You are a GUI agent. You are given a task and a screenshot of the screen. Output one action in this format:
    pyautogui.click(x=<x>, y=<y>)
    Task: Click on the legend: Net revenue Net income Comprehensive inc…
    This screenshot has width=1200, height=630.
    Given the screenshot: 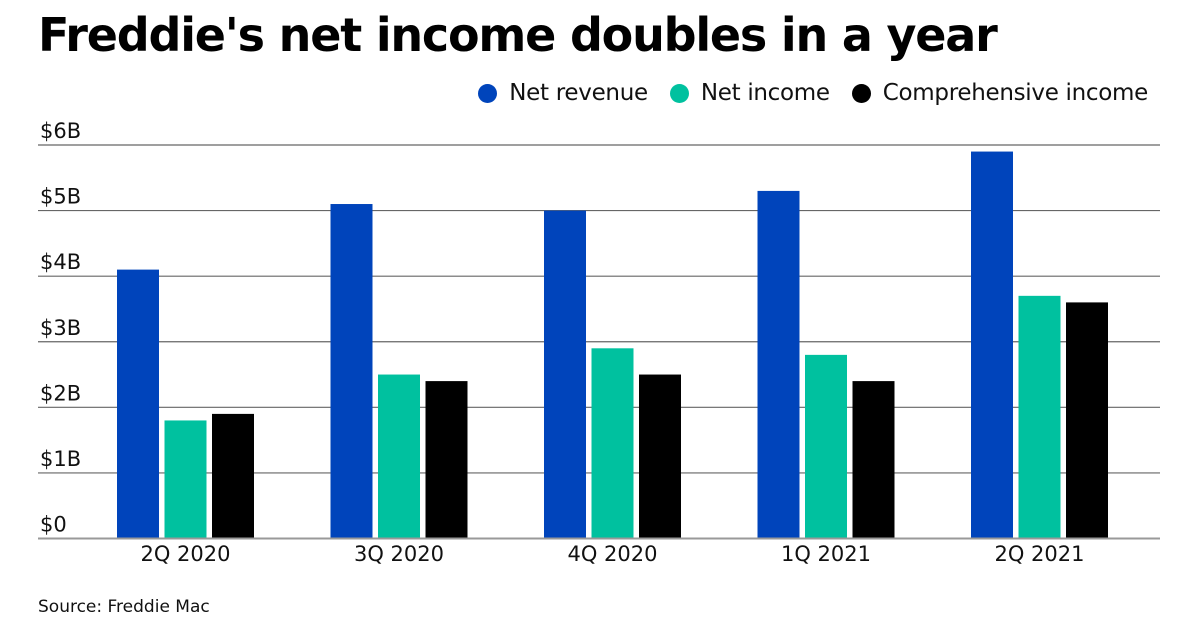 What is the action you would take?
    pyautogui.click(x=802, y=93)
    